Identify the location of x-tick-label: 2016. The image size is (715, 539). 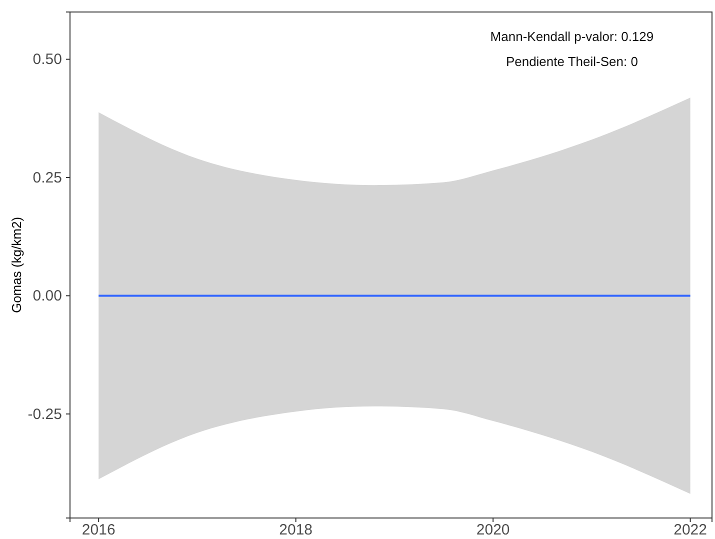
(99, 530).